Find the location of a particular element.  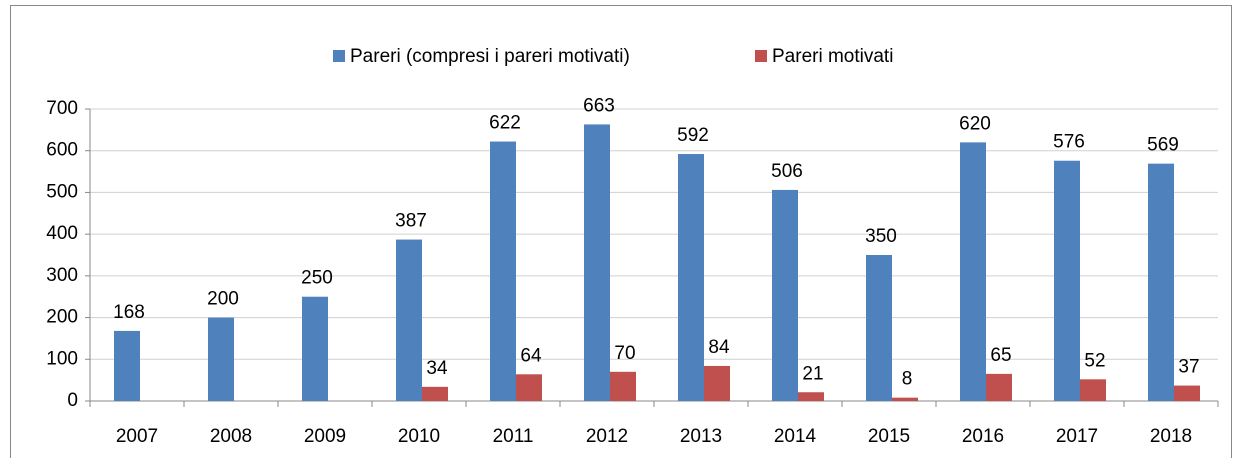

x-tick-label: 2013 is located at coordinates (701, 436).